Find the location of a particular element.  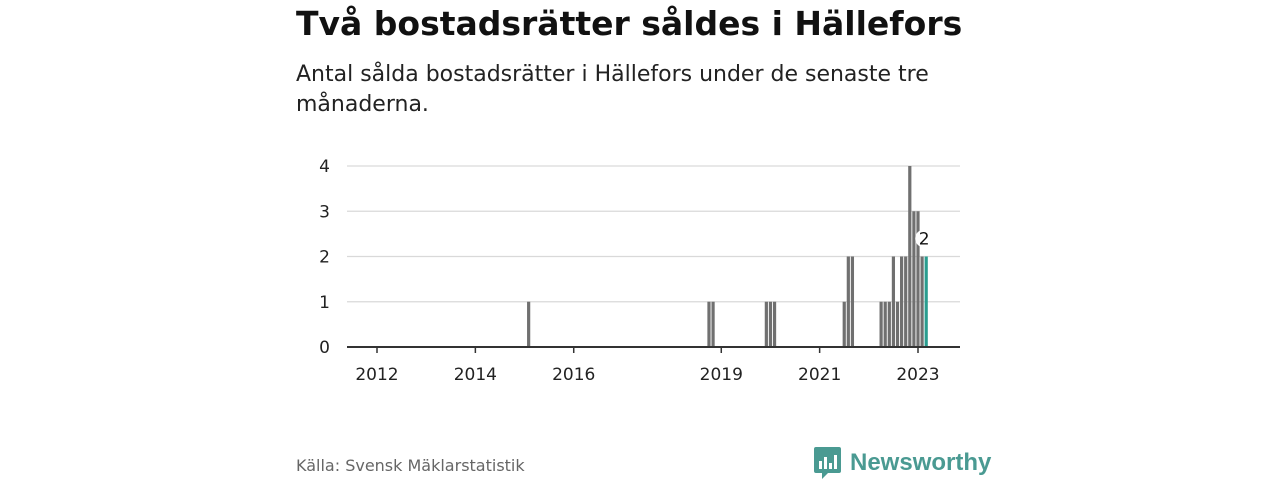

x-tick-label: 2016 is located at coordinates (573, 375).